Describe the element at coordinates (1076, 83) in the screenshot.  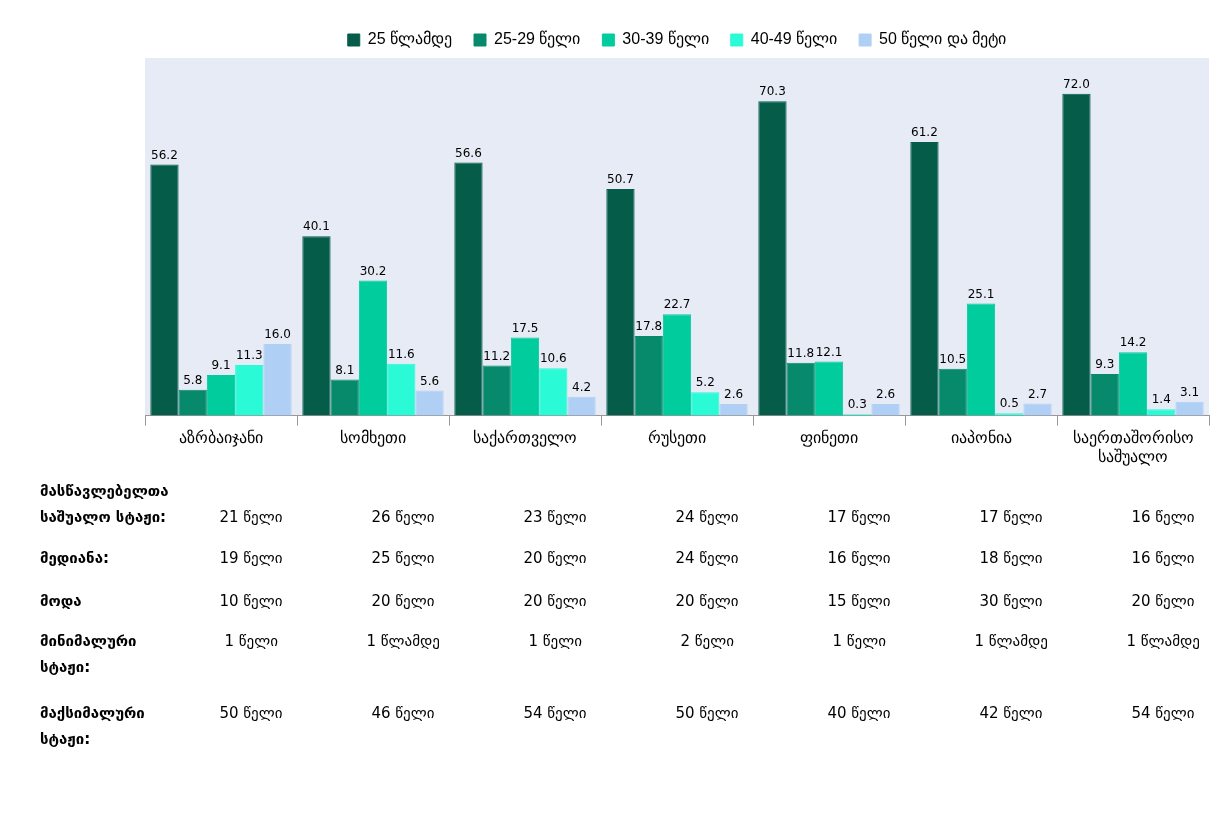
I see `data-label: 72.0` at that location.